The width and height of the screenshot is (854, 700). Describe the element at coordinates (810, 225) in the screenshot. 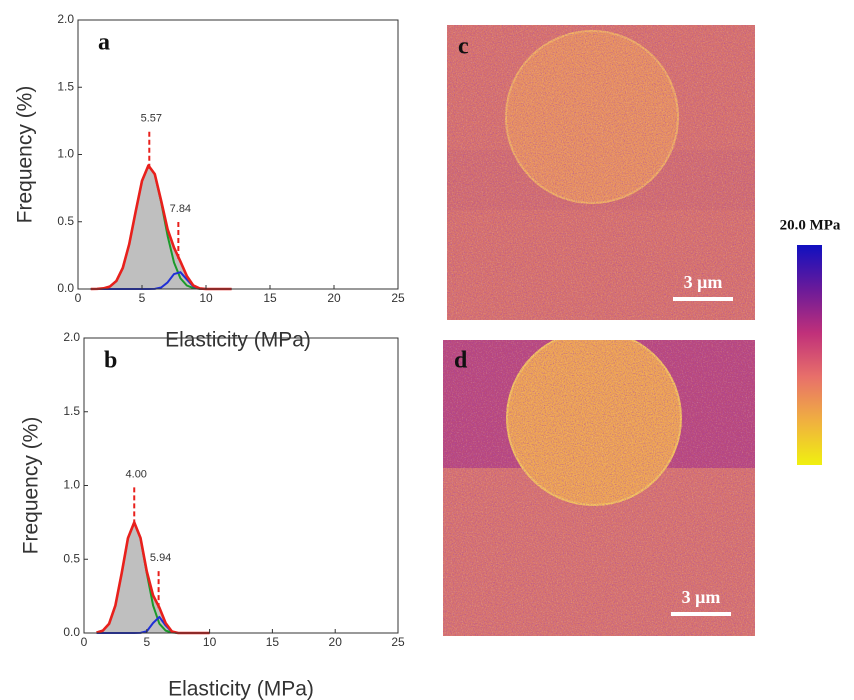

I see `colorbar-label: 20.0 MPa` at that location.